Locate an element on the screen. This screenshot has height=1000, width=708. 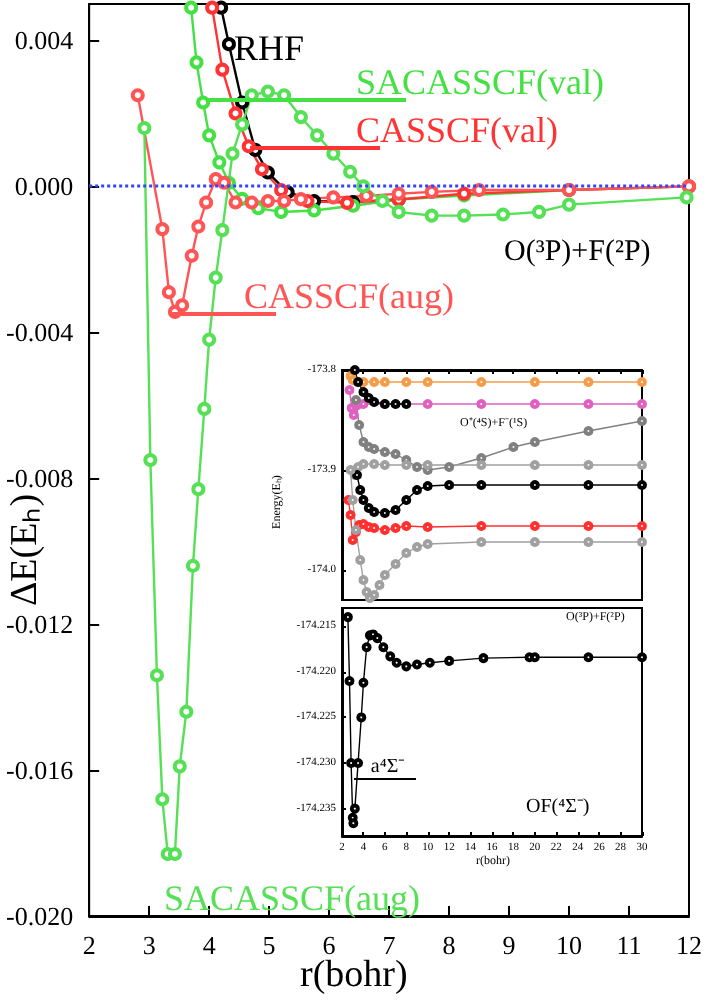
x-axis-title: r(bohr) is located at coordinates (354, 975).